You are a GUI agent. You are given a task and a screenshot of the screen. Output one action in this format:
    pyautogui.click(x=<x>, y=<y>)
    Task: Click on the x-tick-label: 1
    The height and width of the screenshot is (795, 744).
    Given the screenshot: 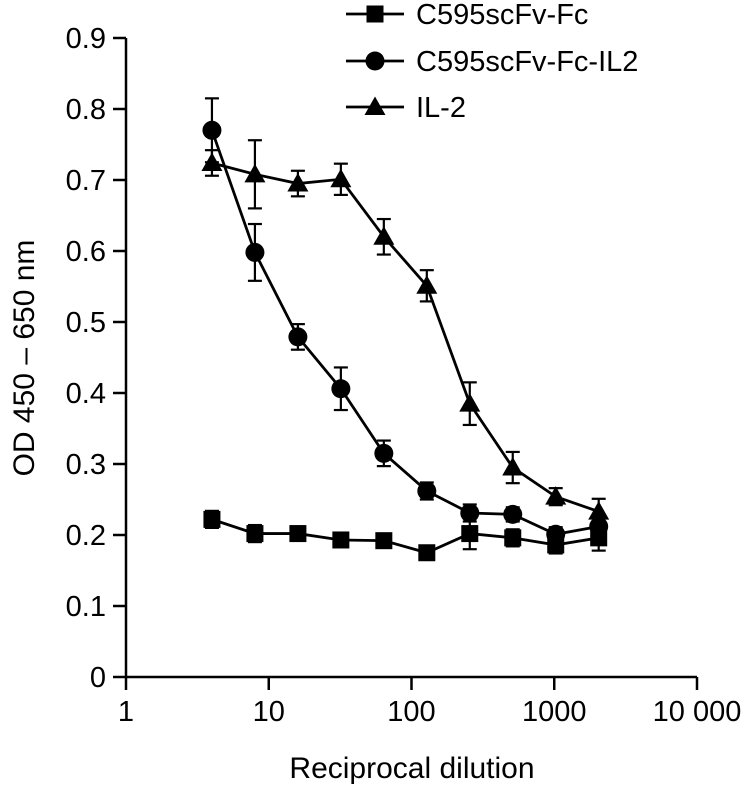 What is the action you would take?
    pyautogui.click(x=126, y=712)
    